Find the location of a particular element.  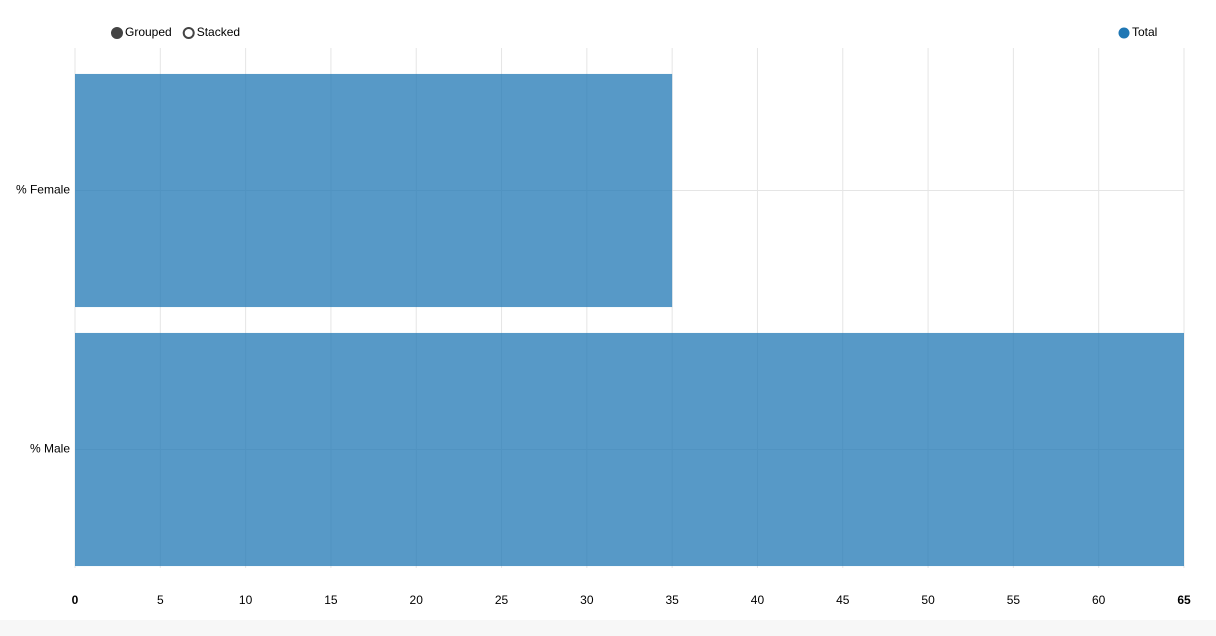

control-label: Grouped is located at coordinates (148, 32).